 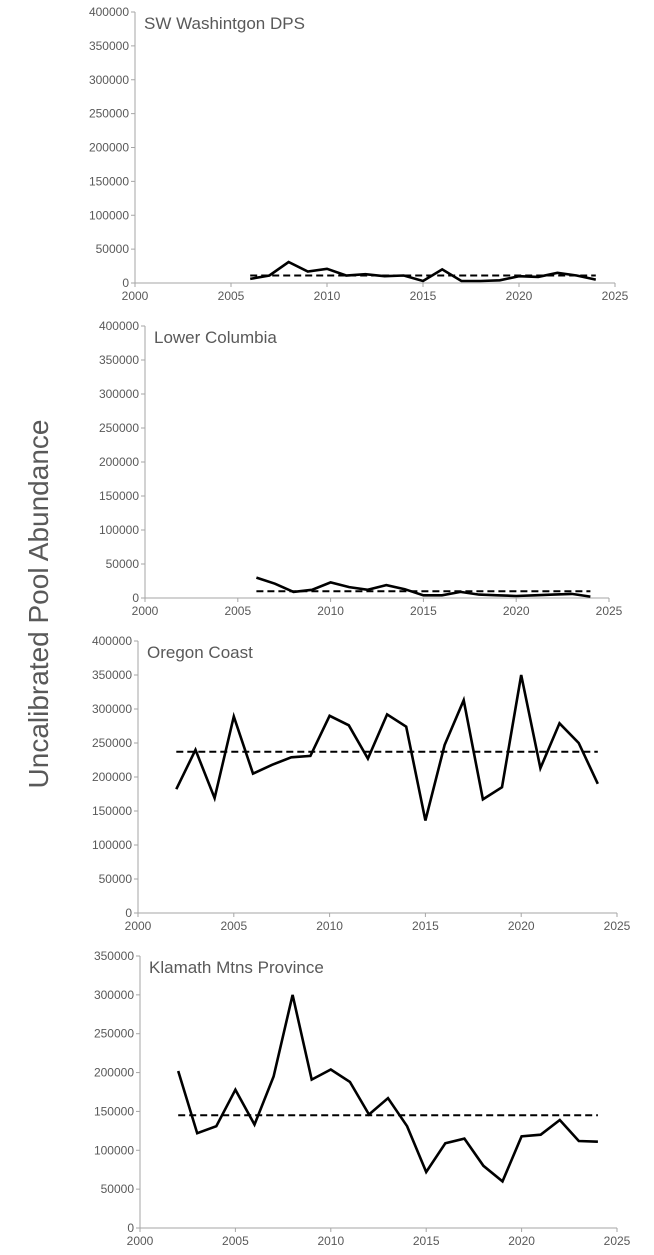 I want to click on panel-title: Lower Columbia, so click(x=215, y=337).